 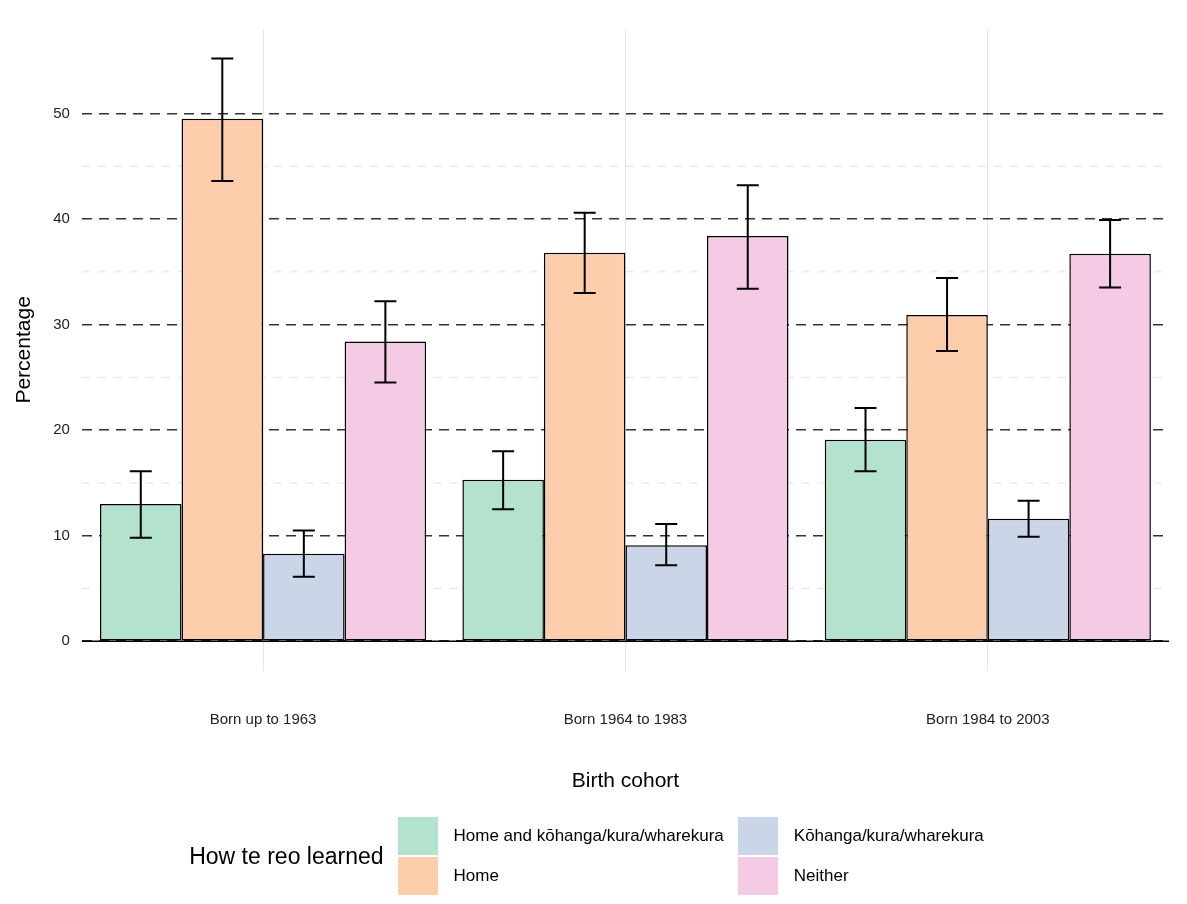 What do you see at coordinates (61, 218) in the screenshot?
I see `y-tick-label: 40` at bounding box center [61, 218].